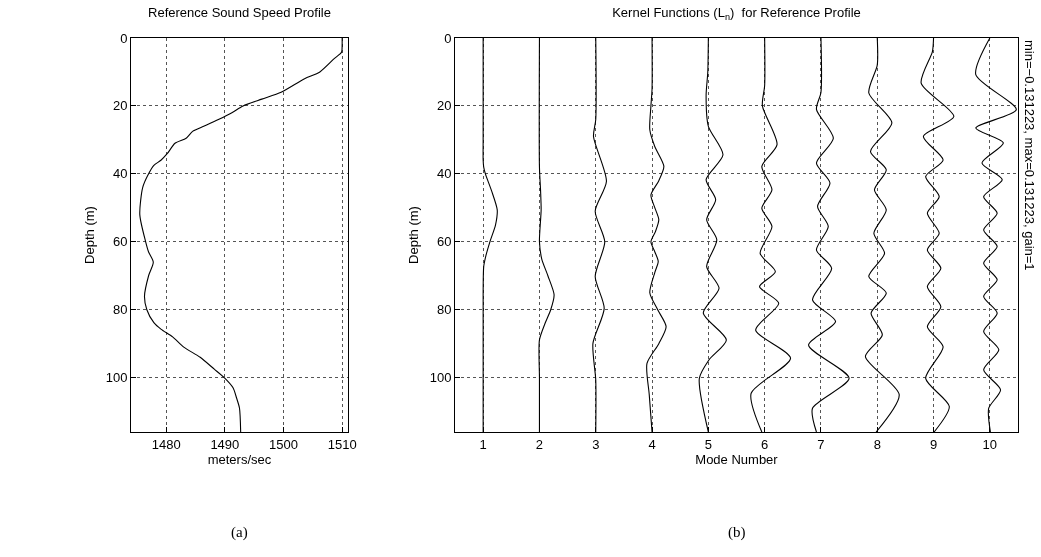  I want to click on x-tick-label: 1510, so click(342, 444).